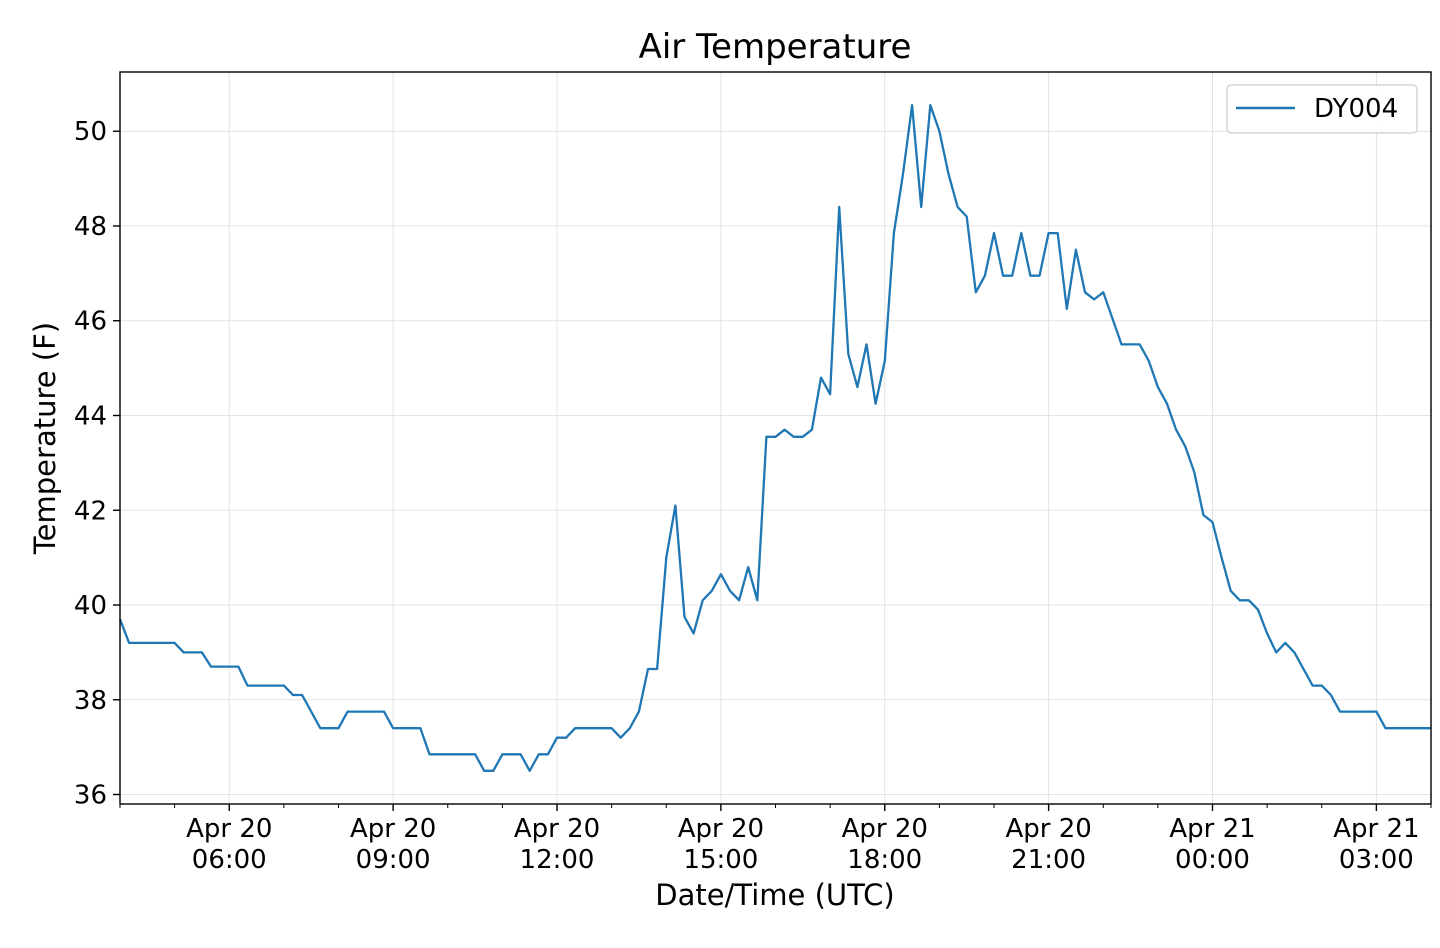  What do you see at coordinates (1048, 860) in the screenshot?
I see `x-tick-label-time: 21:00` at bounding box center [1048, 860].